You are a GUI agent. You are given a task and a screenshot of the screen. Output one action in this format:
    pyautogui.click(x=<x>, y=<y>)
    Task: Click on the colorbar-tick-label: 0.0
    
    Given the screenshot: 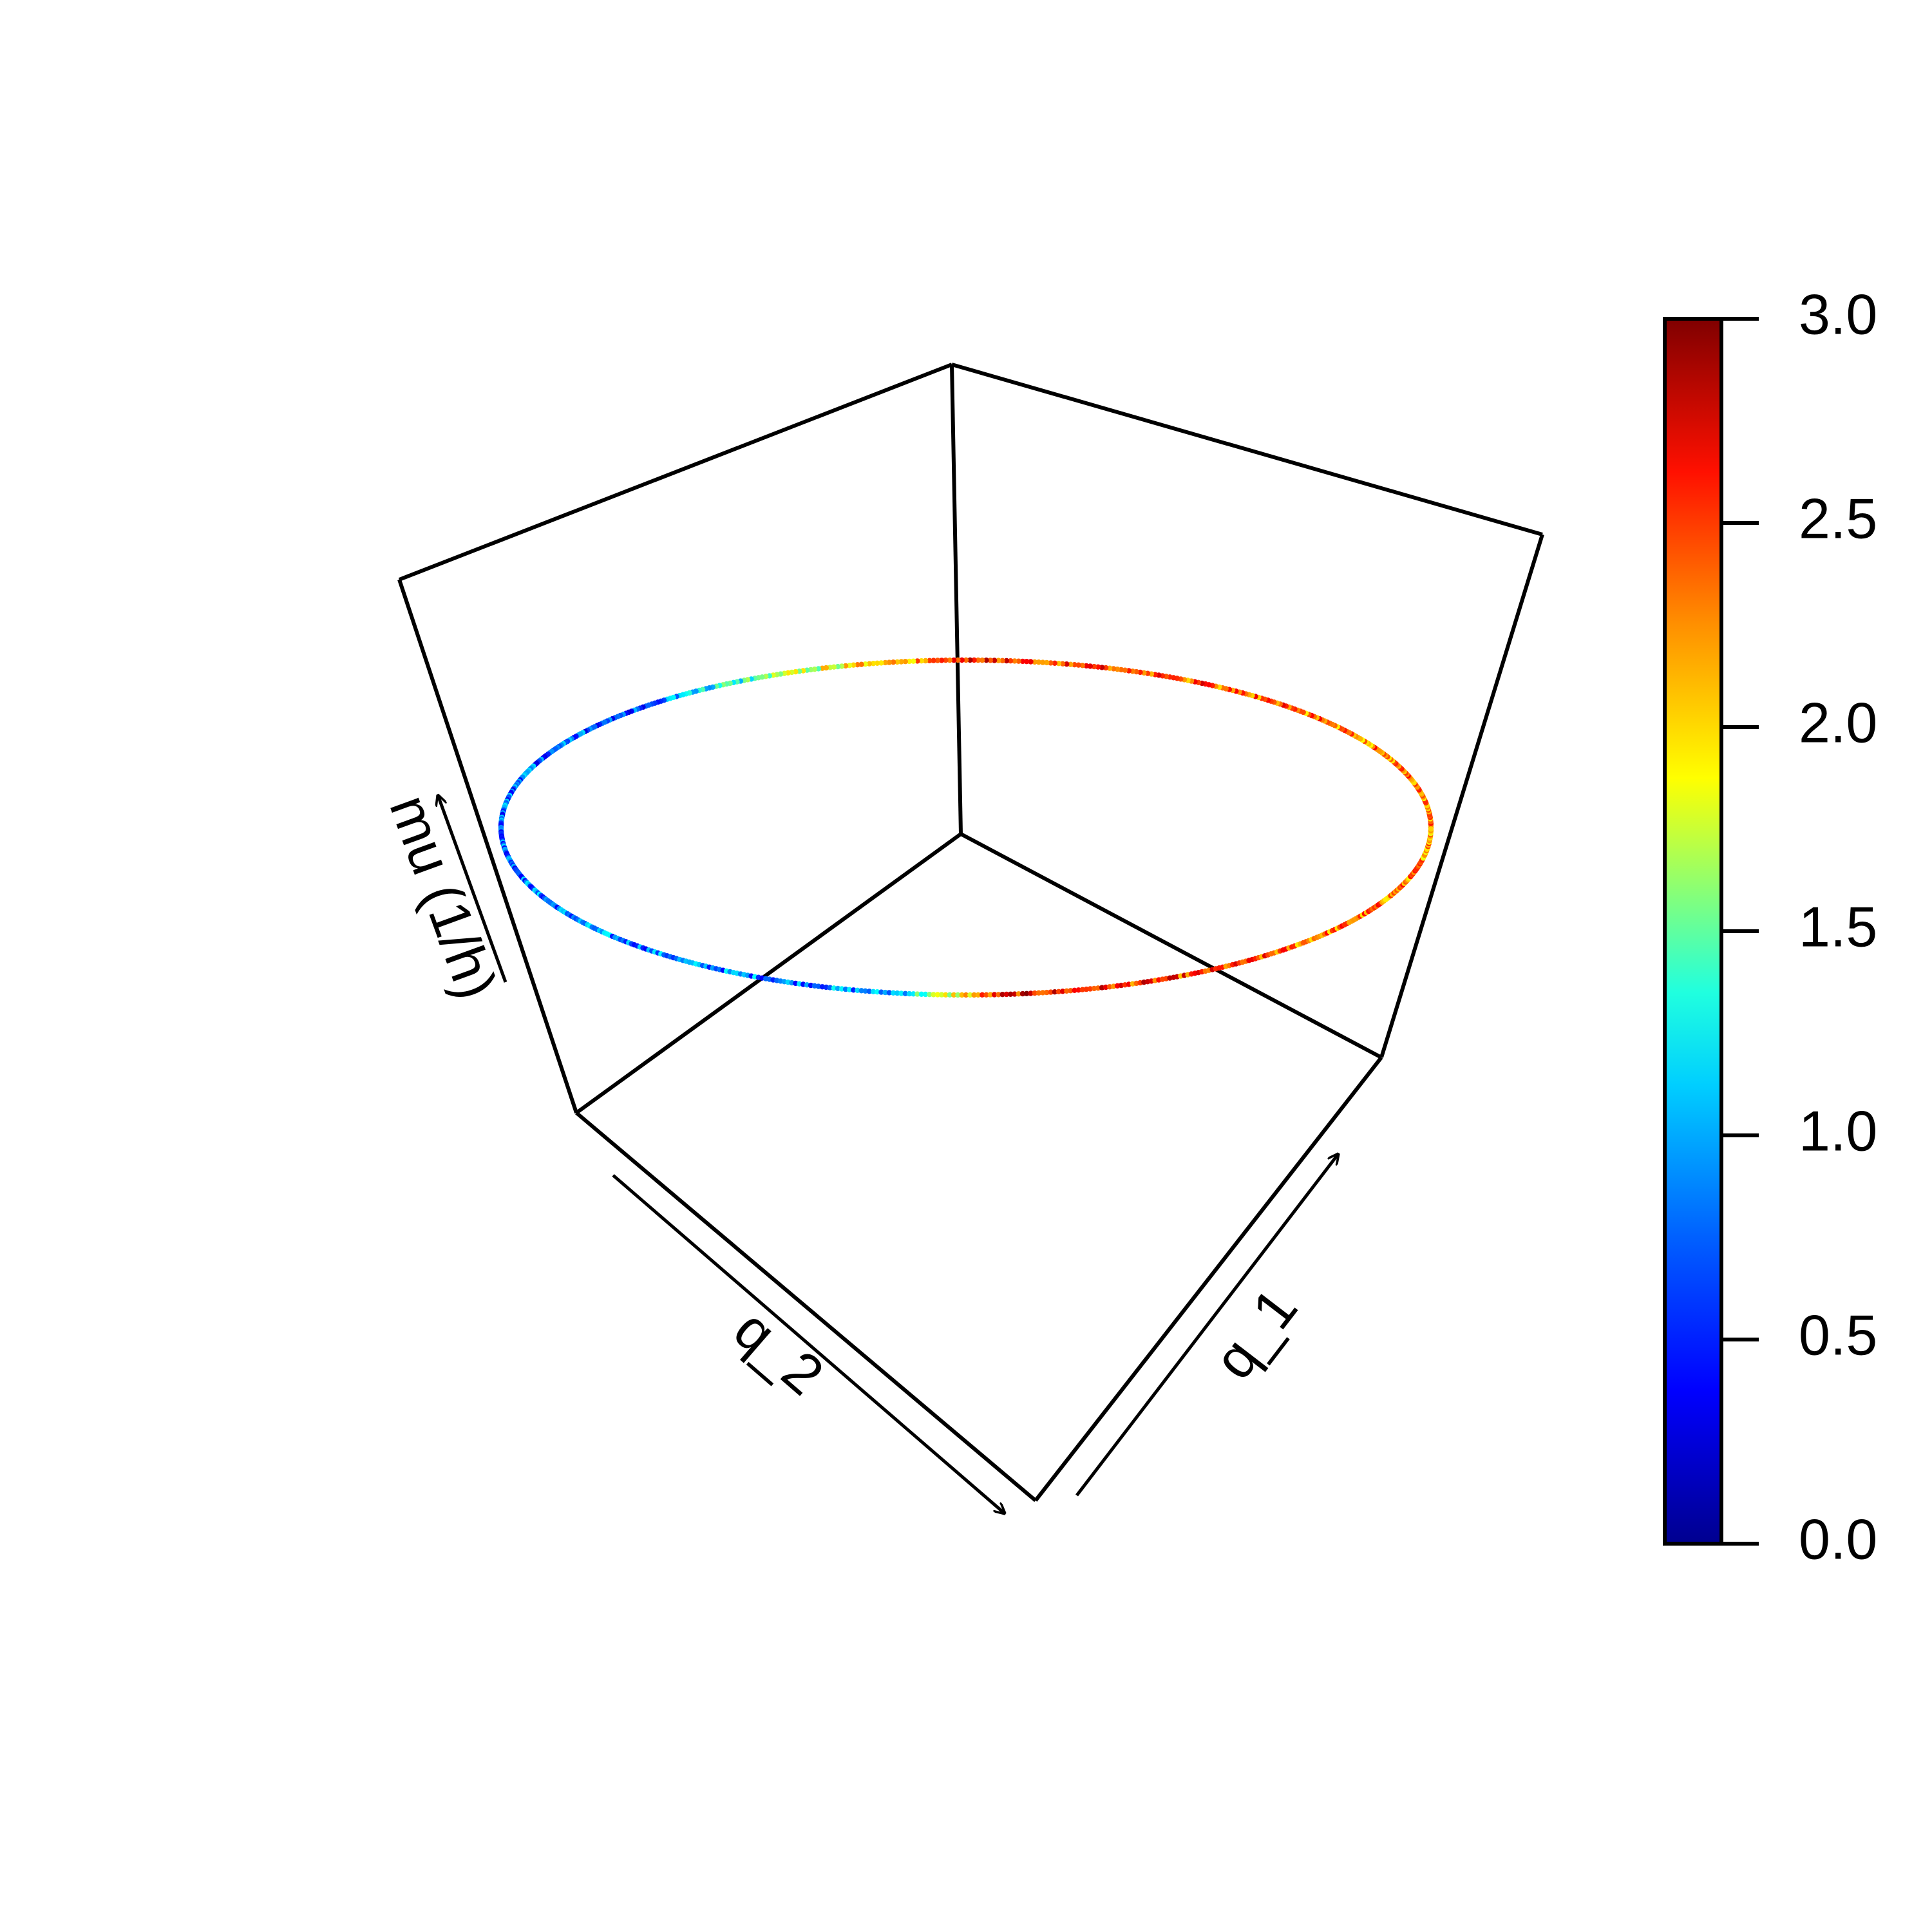 What is the action you would take?
    pyautogui.click(x=1838, y=1539)
    